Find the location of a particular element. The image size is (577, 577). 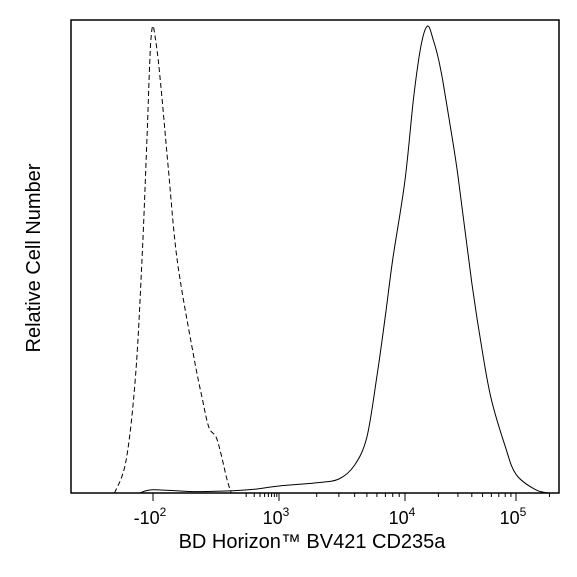

x-tick-label: 10³ is located at coordinates (276, 516).